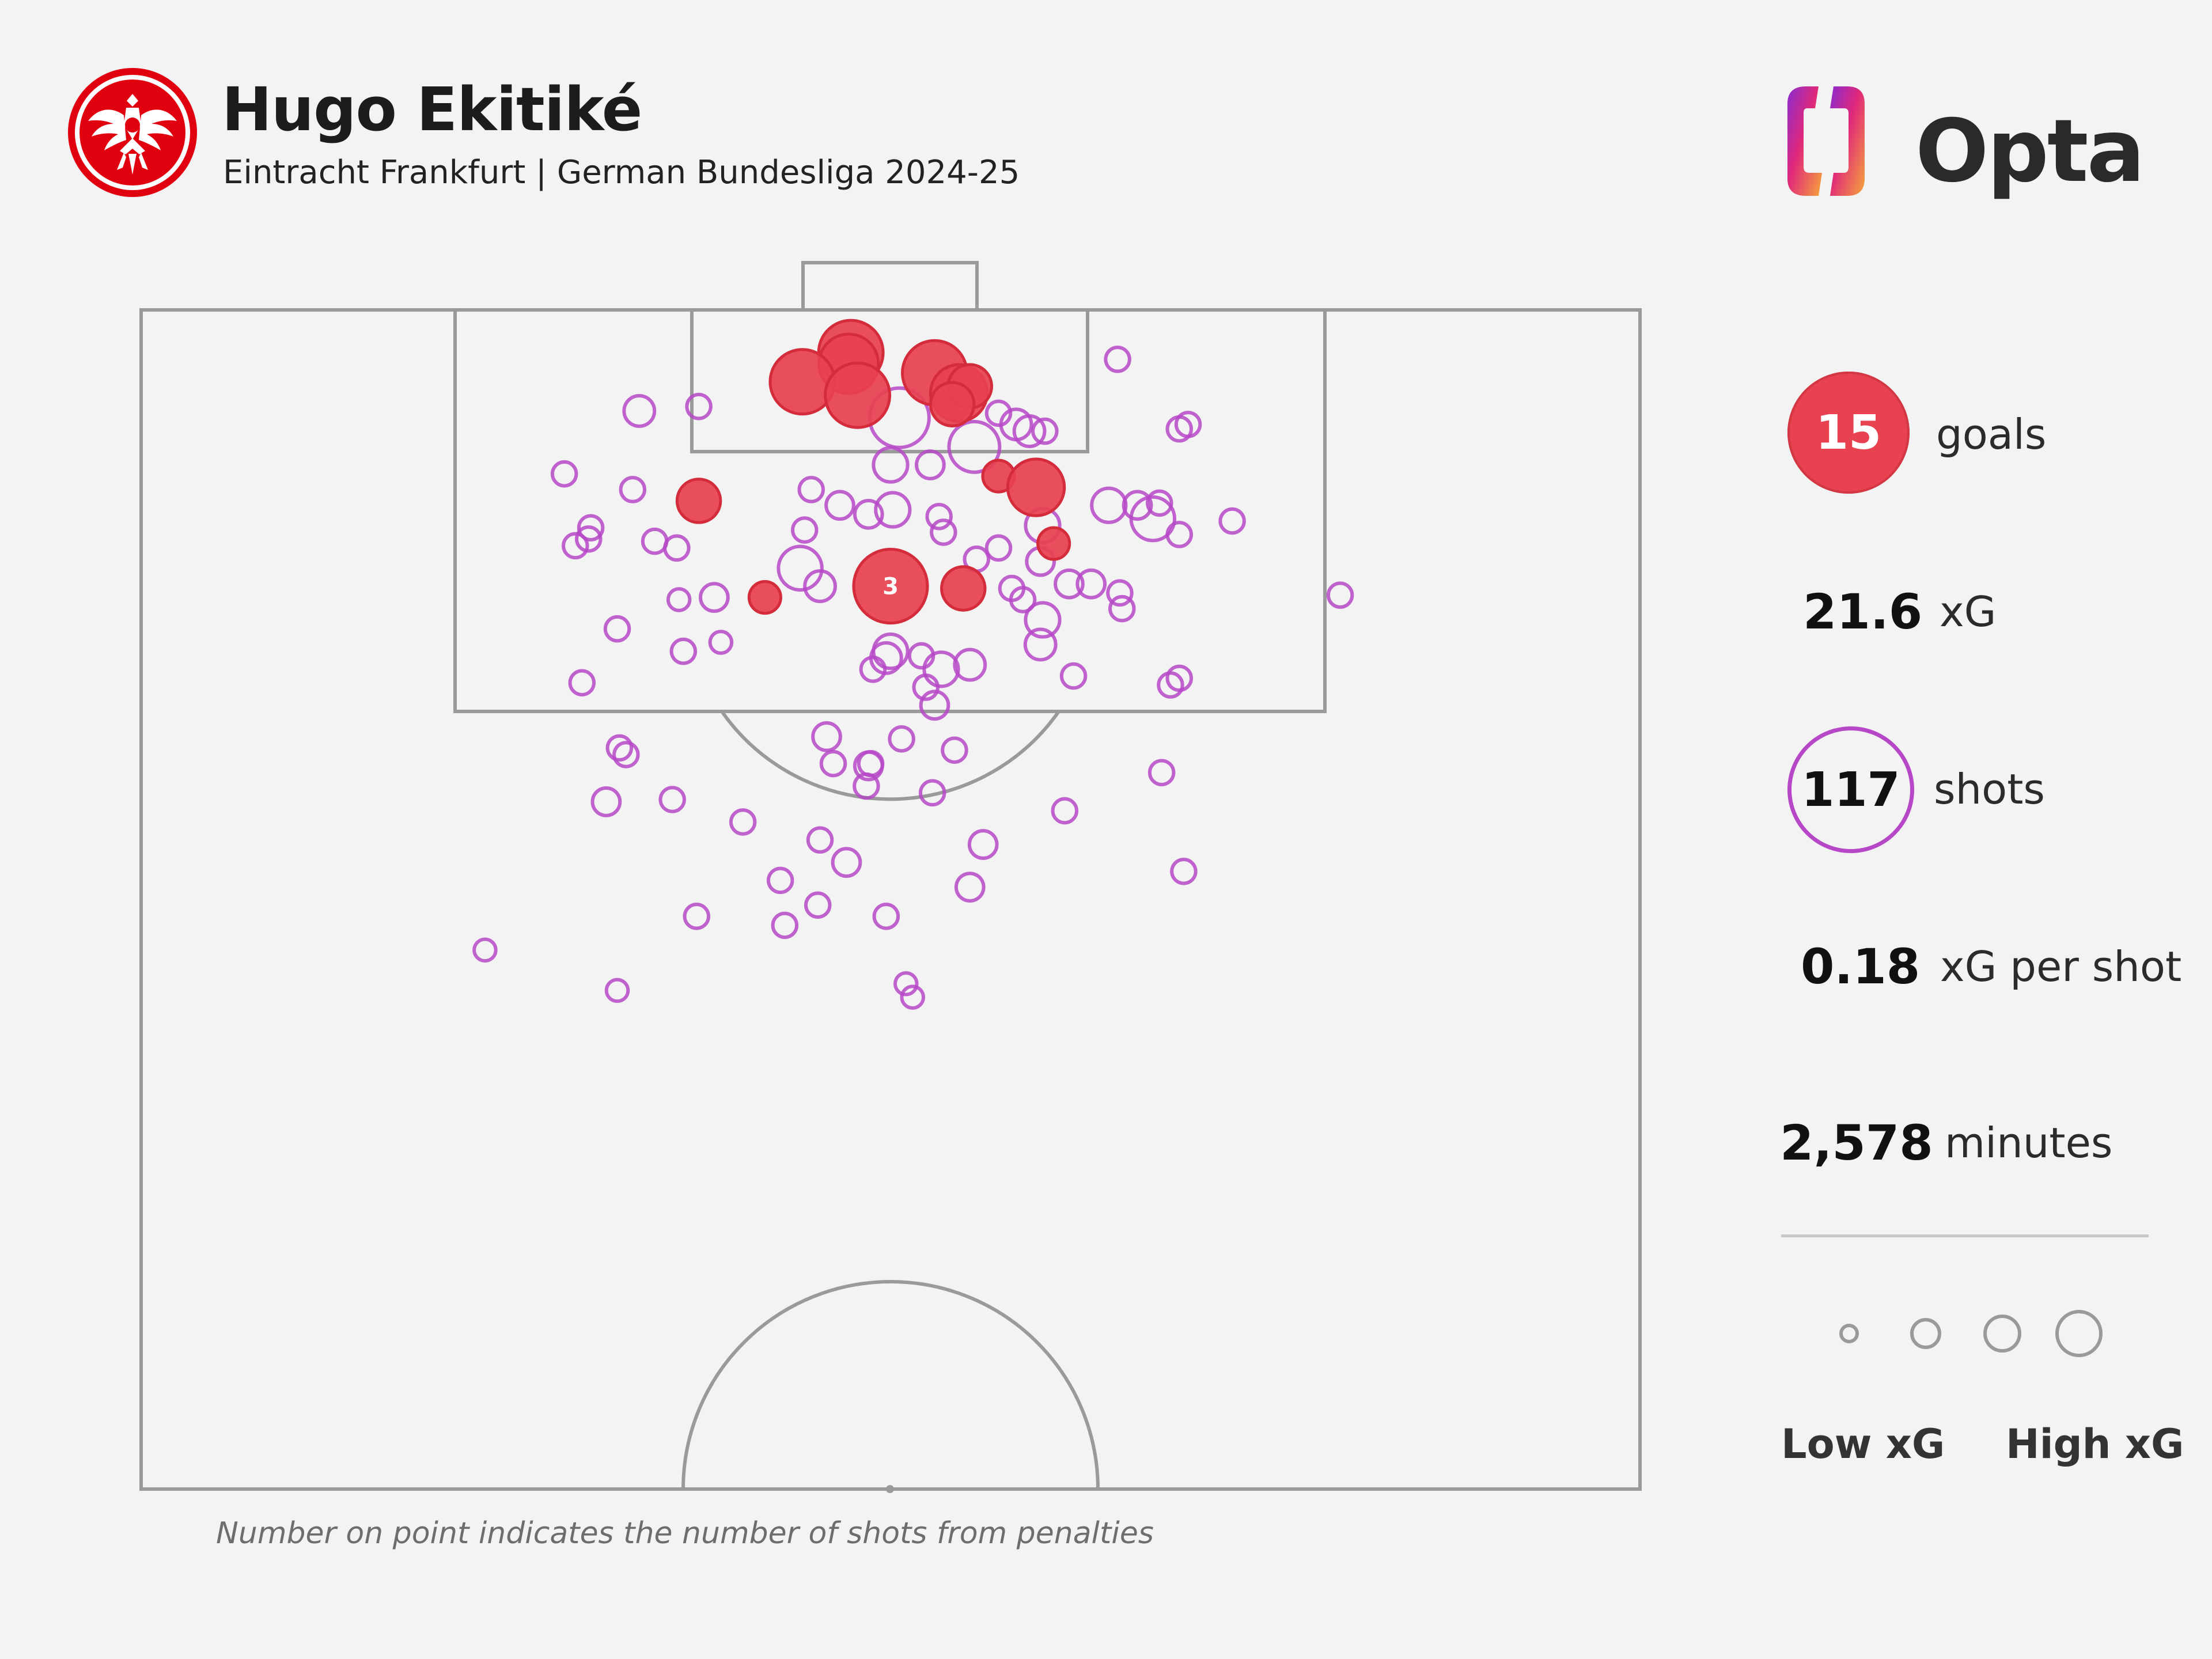  I want to click on goal-markers: 3, so click(873, 472).